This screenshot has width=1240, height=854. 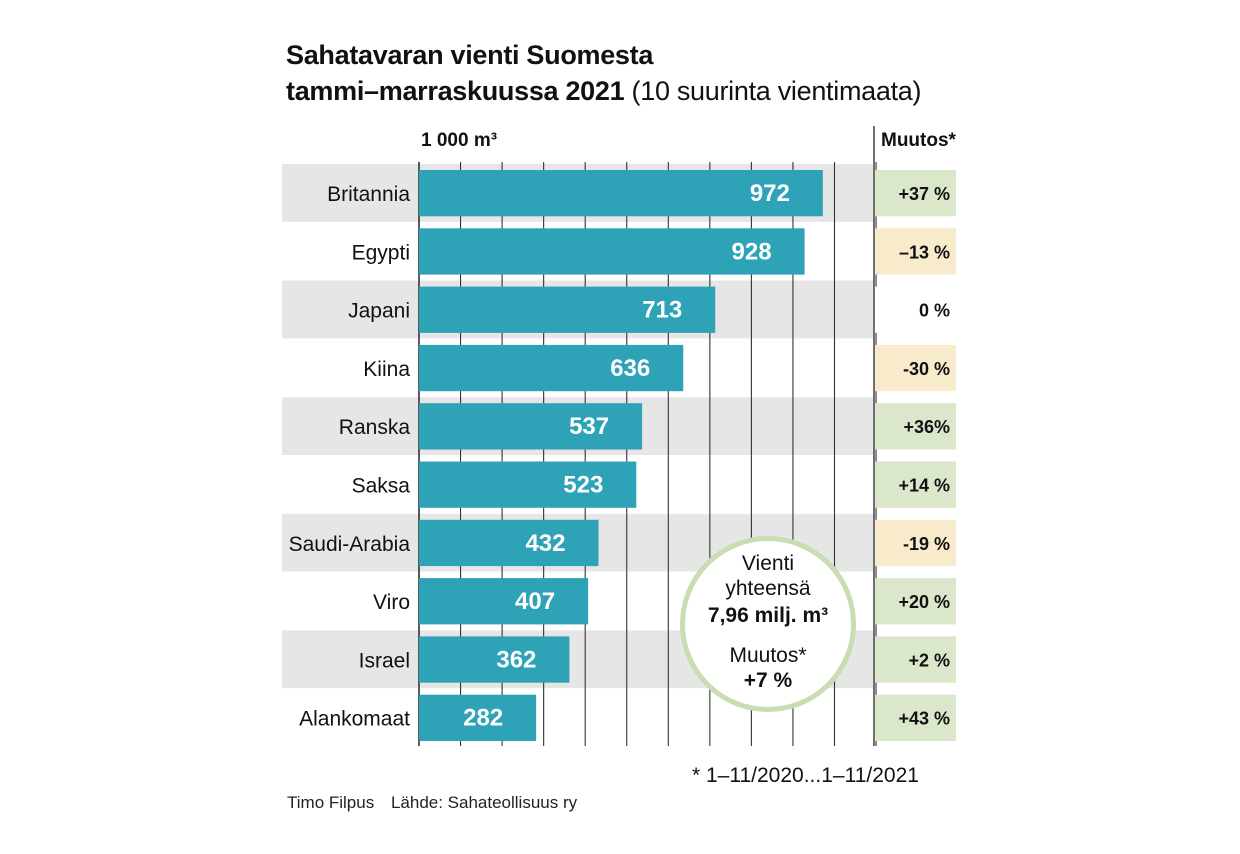 What do you see at coordinates (455, 91) in the screenshot?
I see `chart-title-period: tammi–marraskuussa 2021` at bounding box center [455, 91].